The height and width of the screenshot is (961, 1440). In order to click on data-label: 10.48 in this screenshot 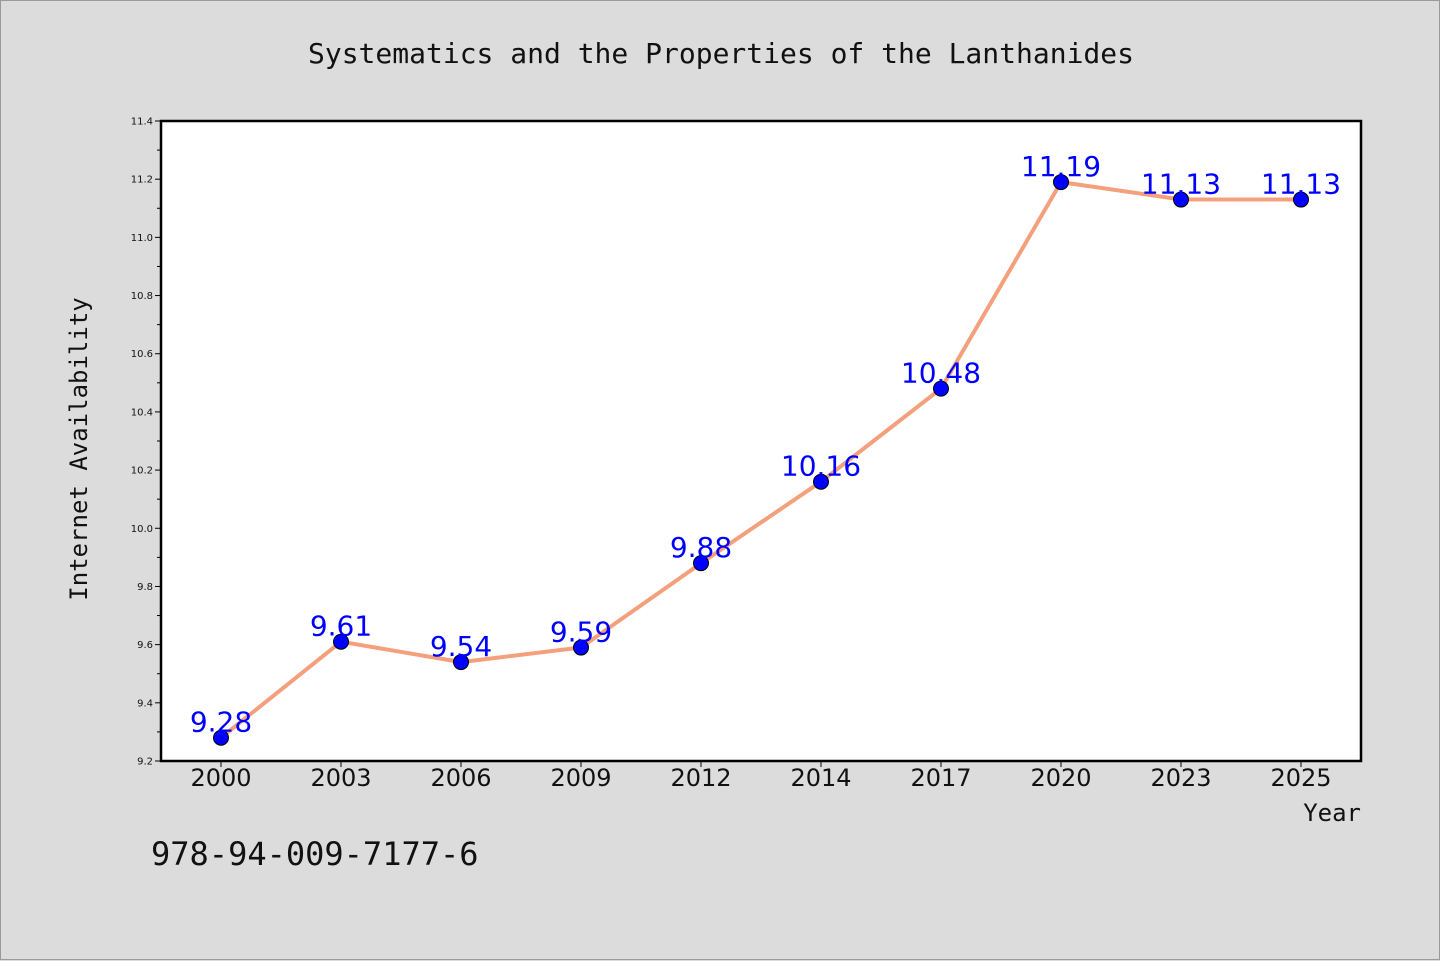, I will do `click(941, 373)`.